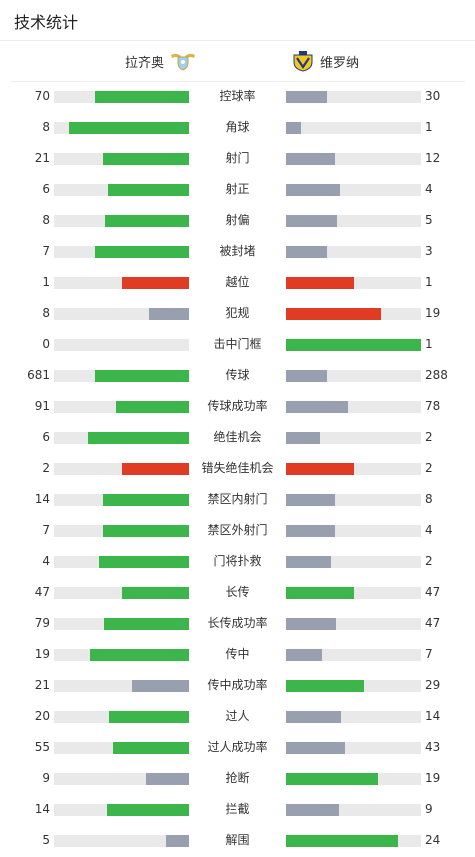 Image resolution: width=475 pixels, height=857 pixels. I want to click on away-value: 12, so click(433, 158).